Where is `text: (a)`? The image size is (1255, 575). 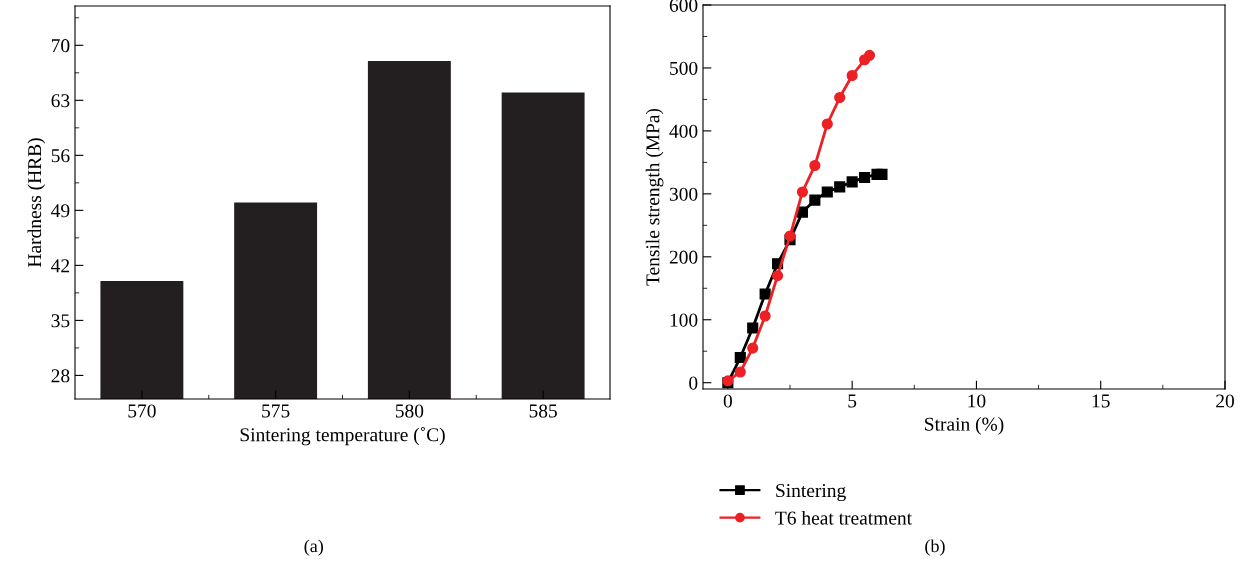 text: (a) is located at coordinates (313, 547).